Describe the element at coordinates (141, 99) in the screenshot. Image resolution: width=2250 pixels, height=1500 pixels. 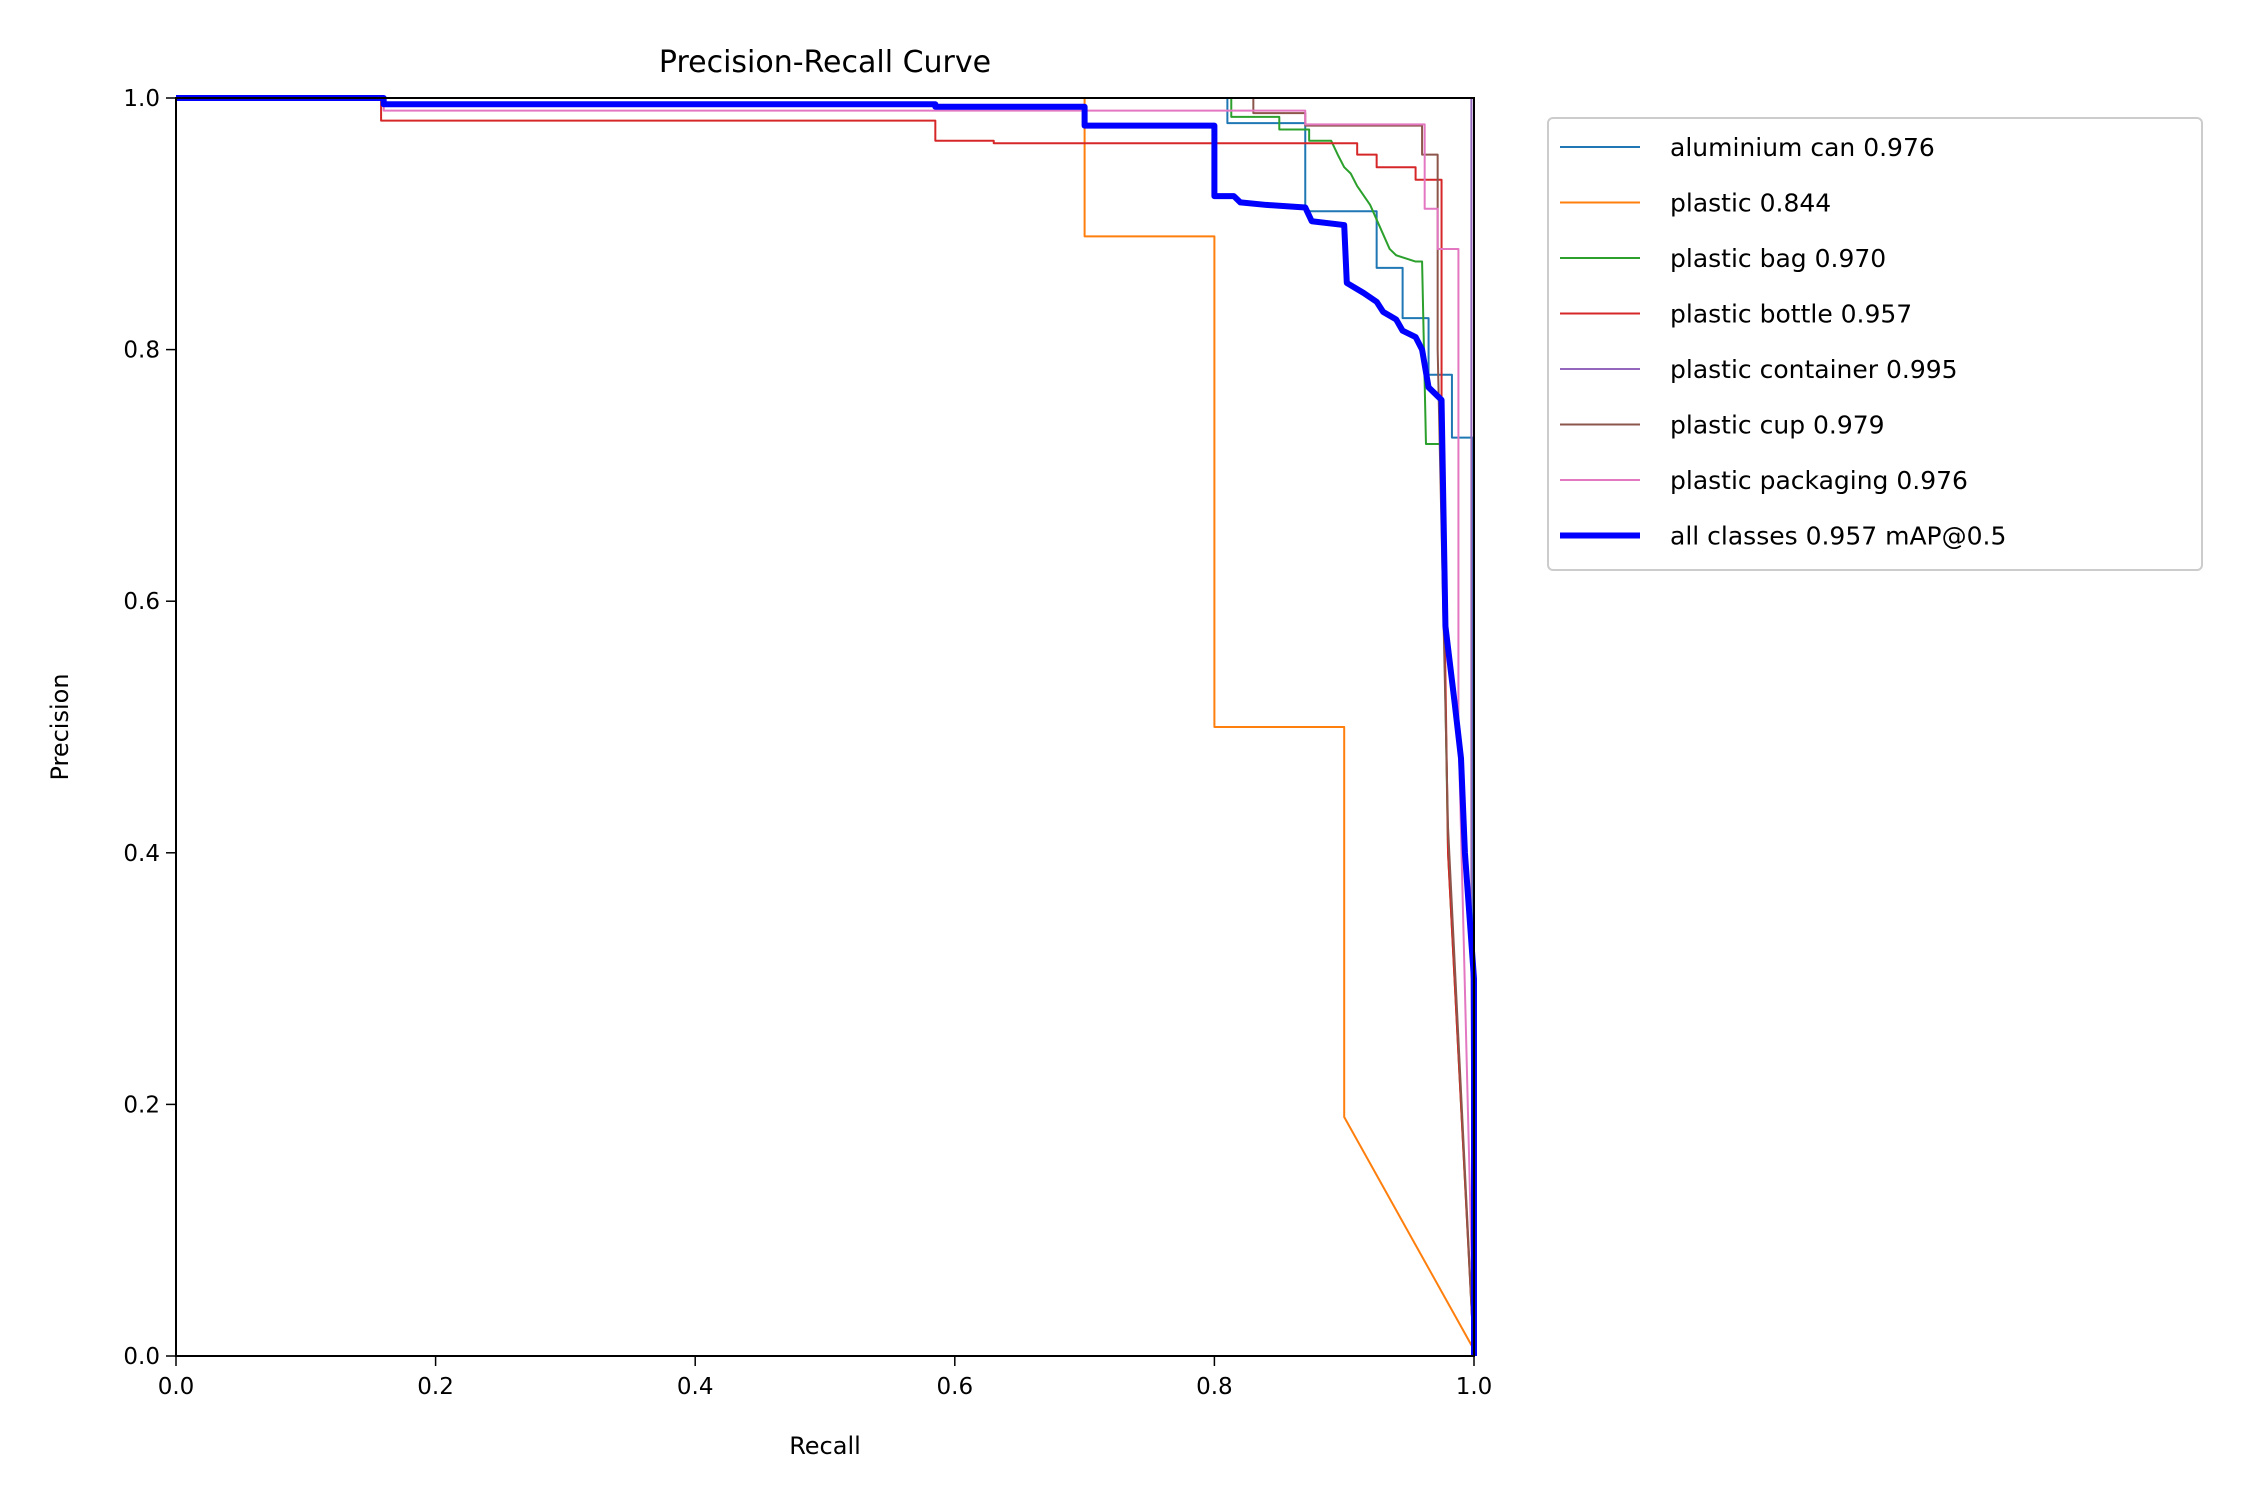
I see `y-tick-label: 1.0` at that location.